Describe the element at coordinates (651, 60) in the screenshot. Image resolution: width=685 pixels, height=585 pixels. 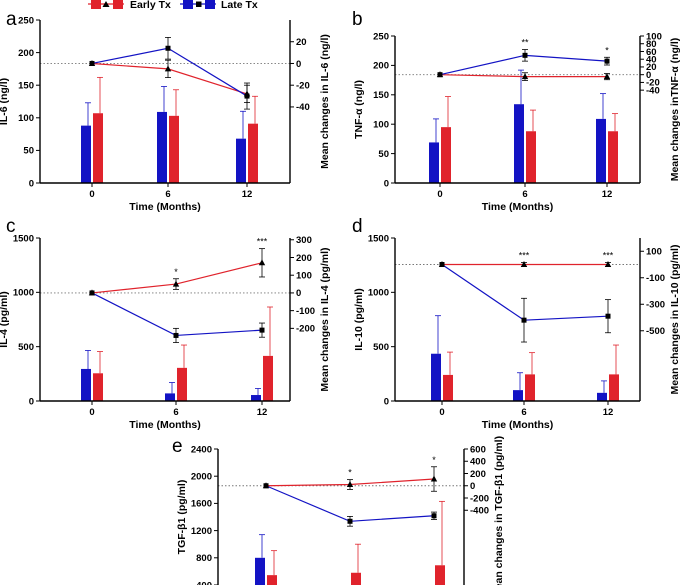
I see `y2-tick-label: 40` at that location.